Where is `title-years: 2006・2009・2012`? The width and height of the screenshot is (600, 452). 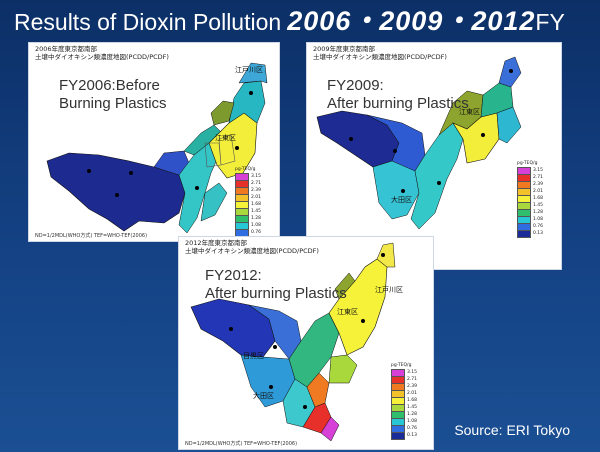
title-years: 2006・2009・2012 is located at coordinates (411, 21).